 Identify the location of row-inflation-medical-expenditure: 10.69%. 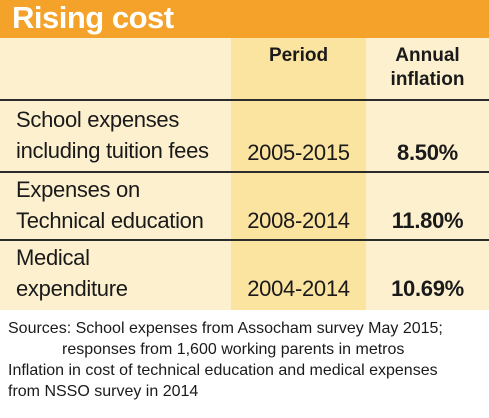
(427, 288).